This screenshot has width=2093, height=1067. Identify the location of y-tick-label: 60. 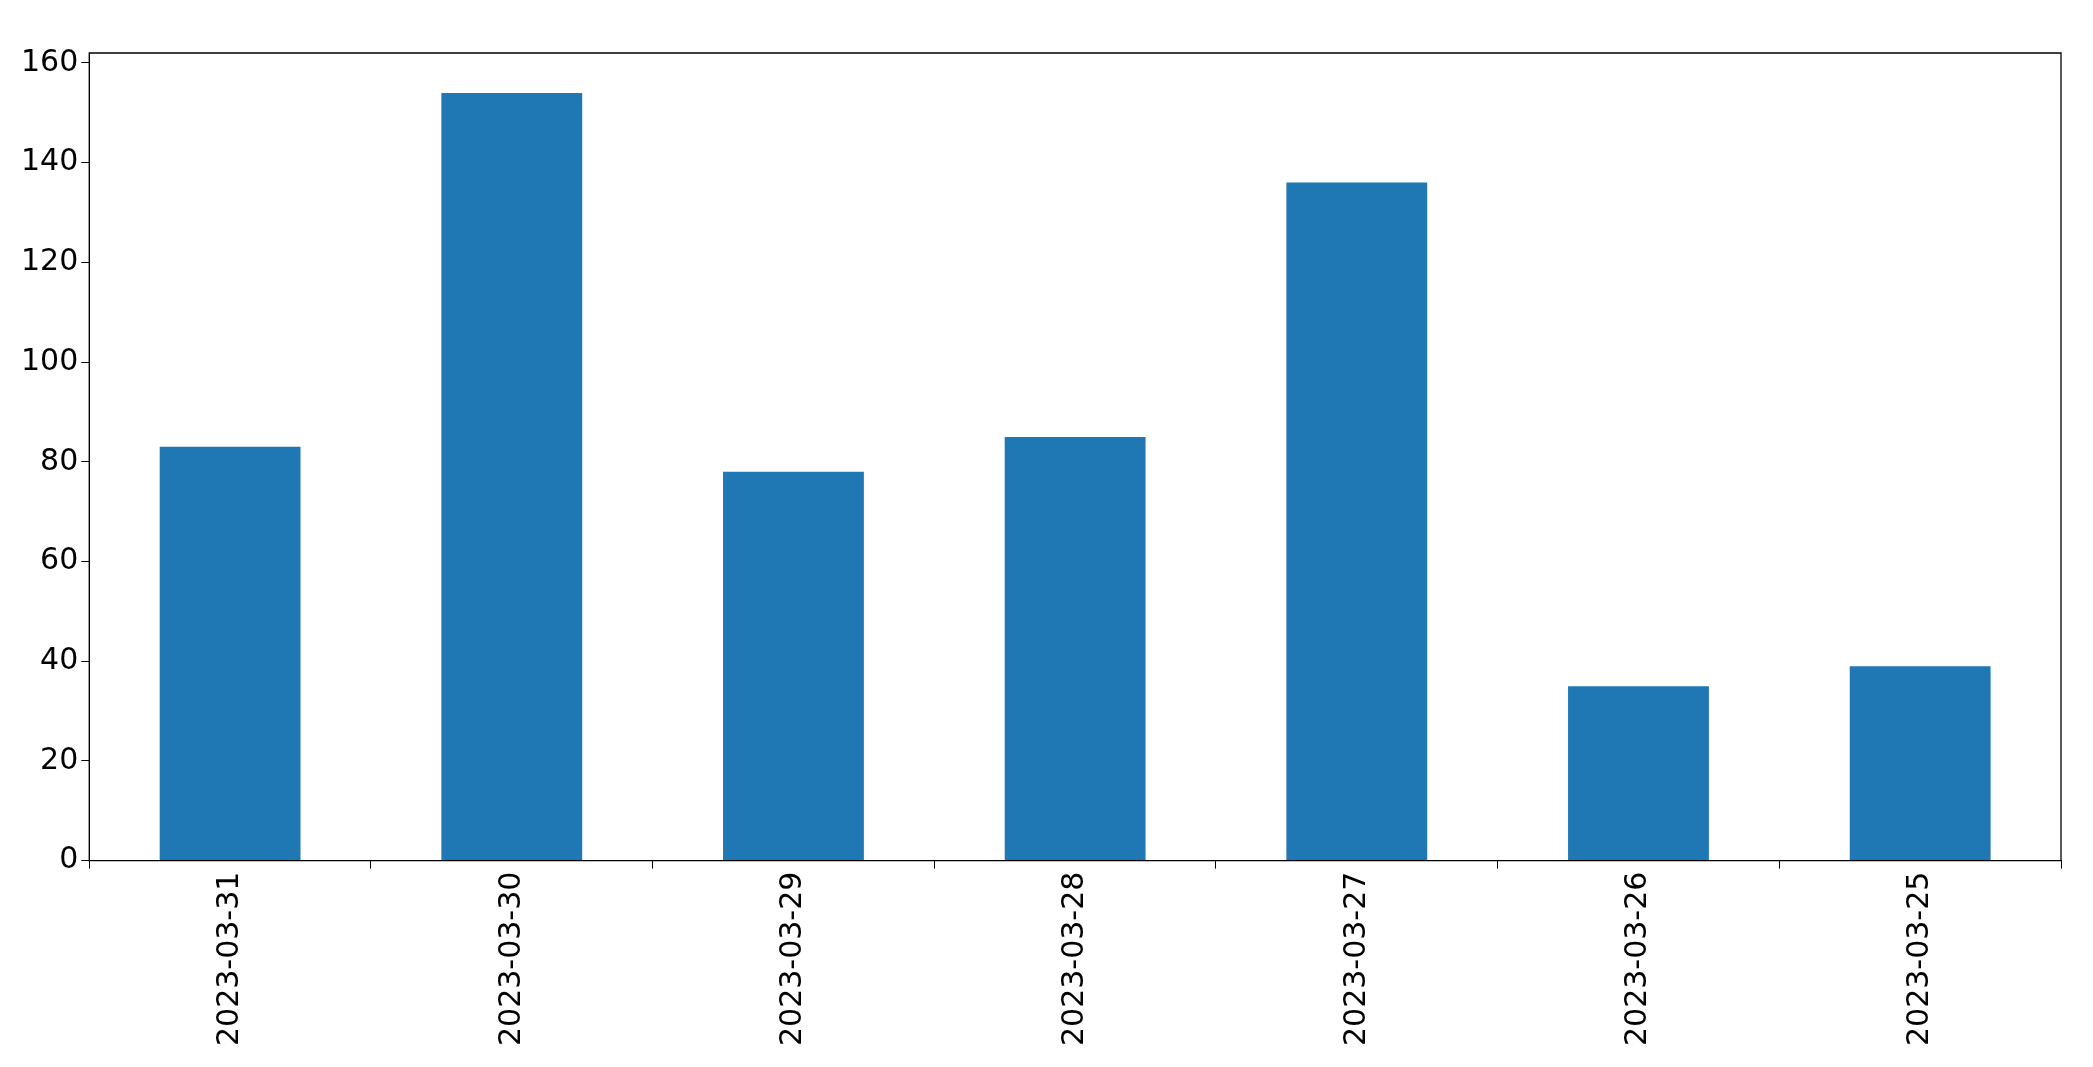
(59, 559).